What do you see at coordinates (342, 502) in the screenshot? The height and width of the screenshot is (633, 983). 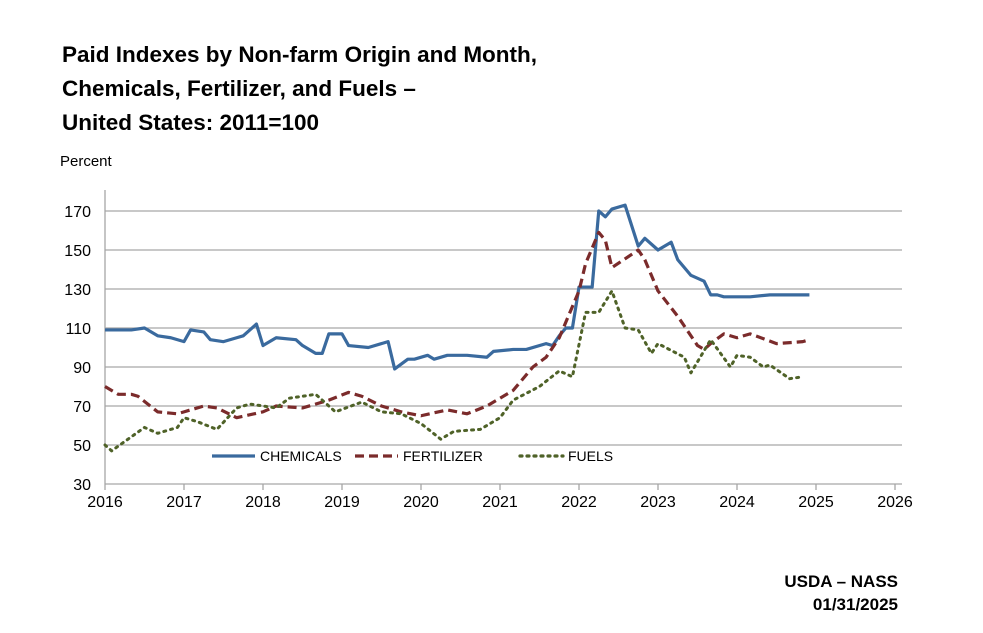 I see `x-tick-label: 2019` at bounding box center [342, 502].